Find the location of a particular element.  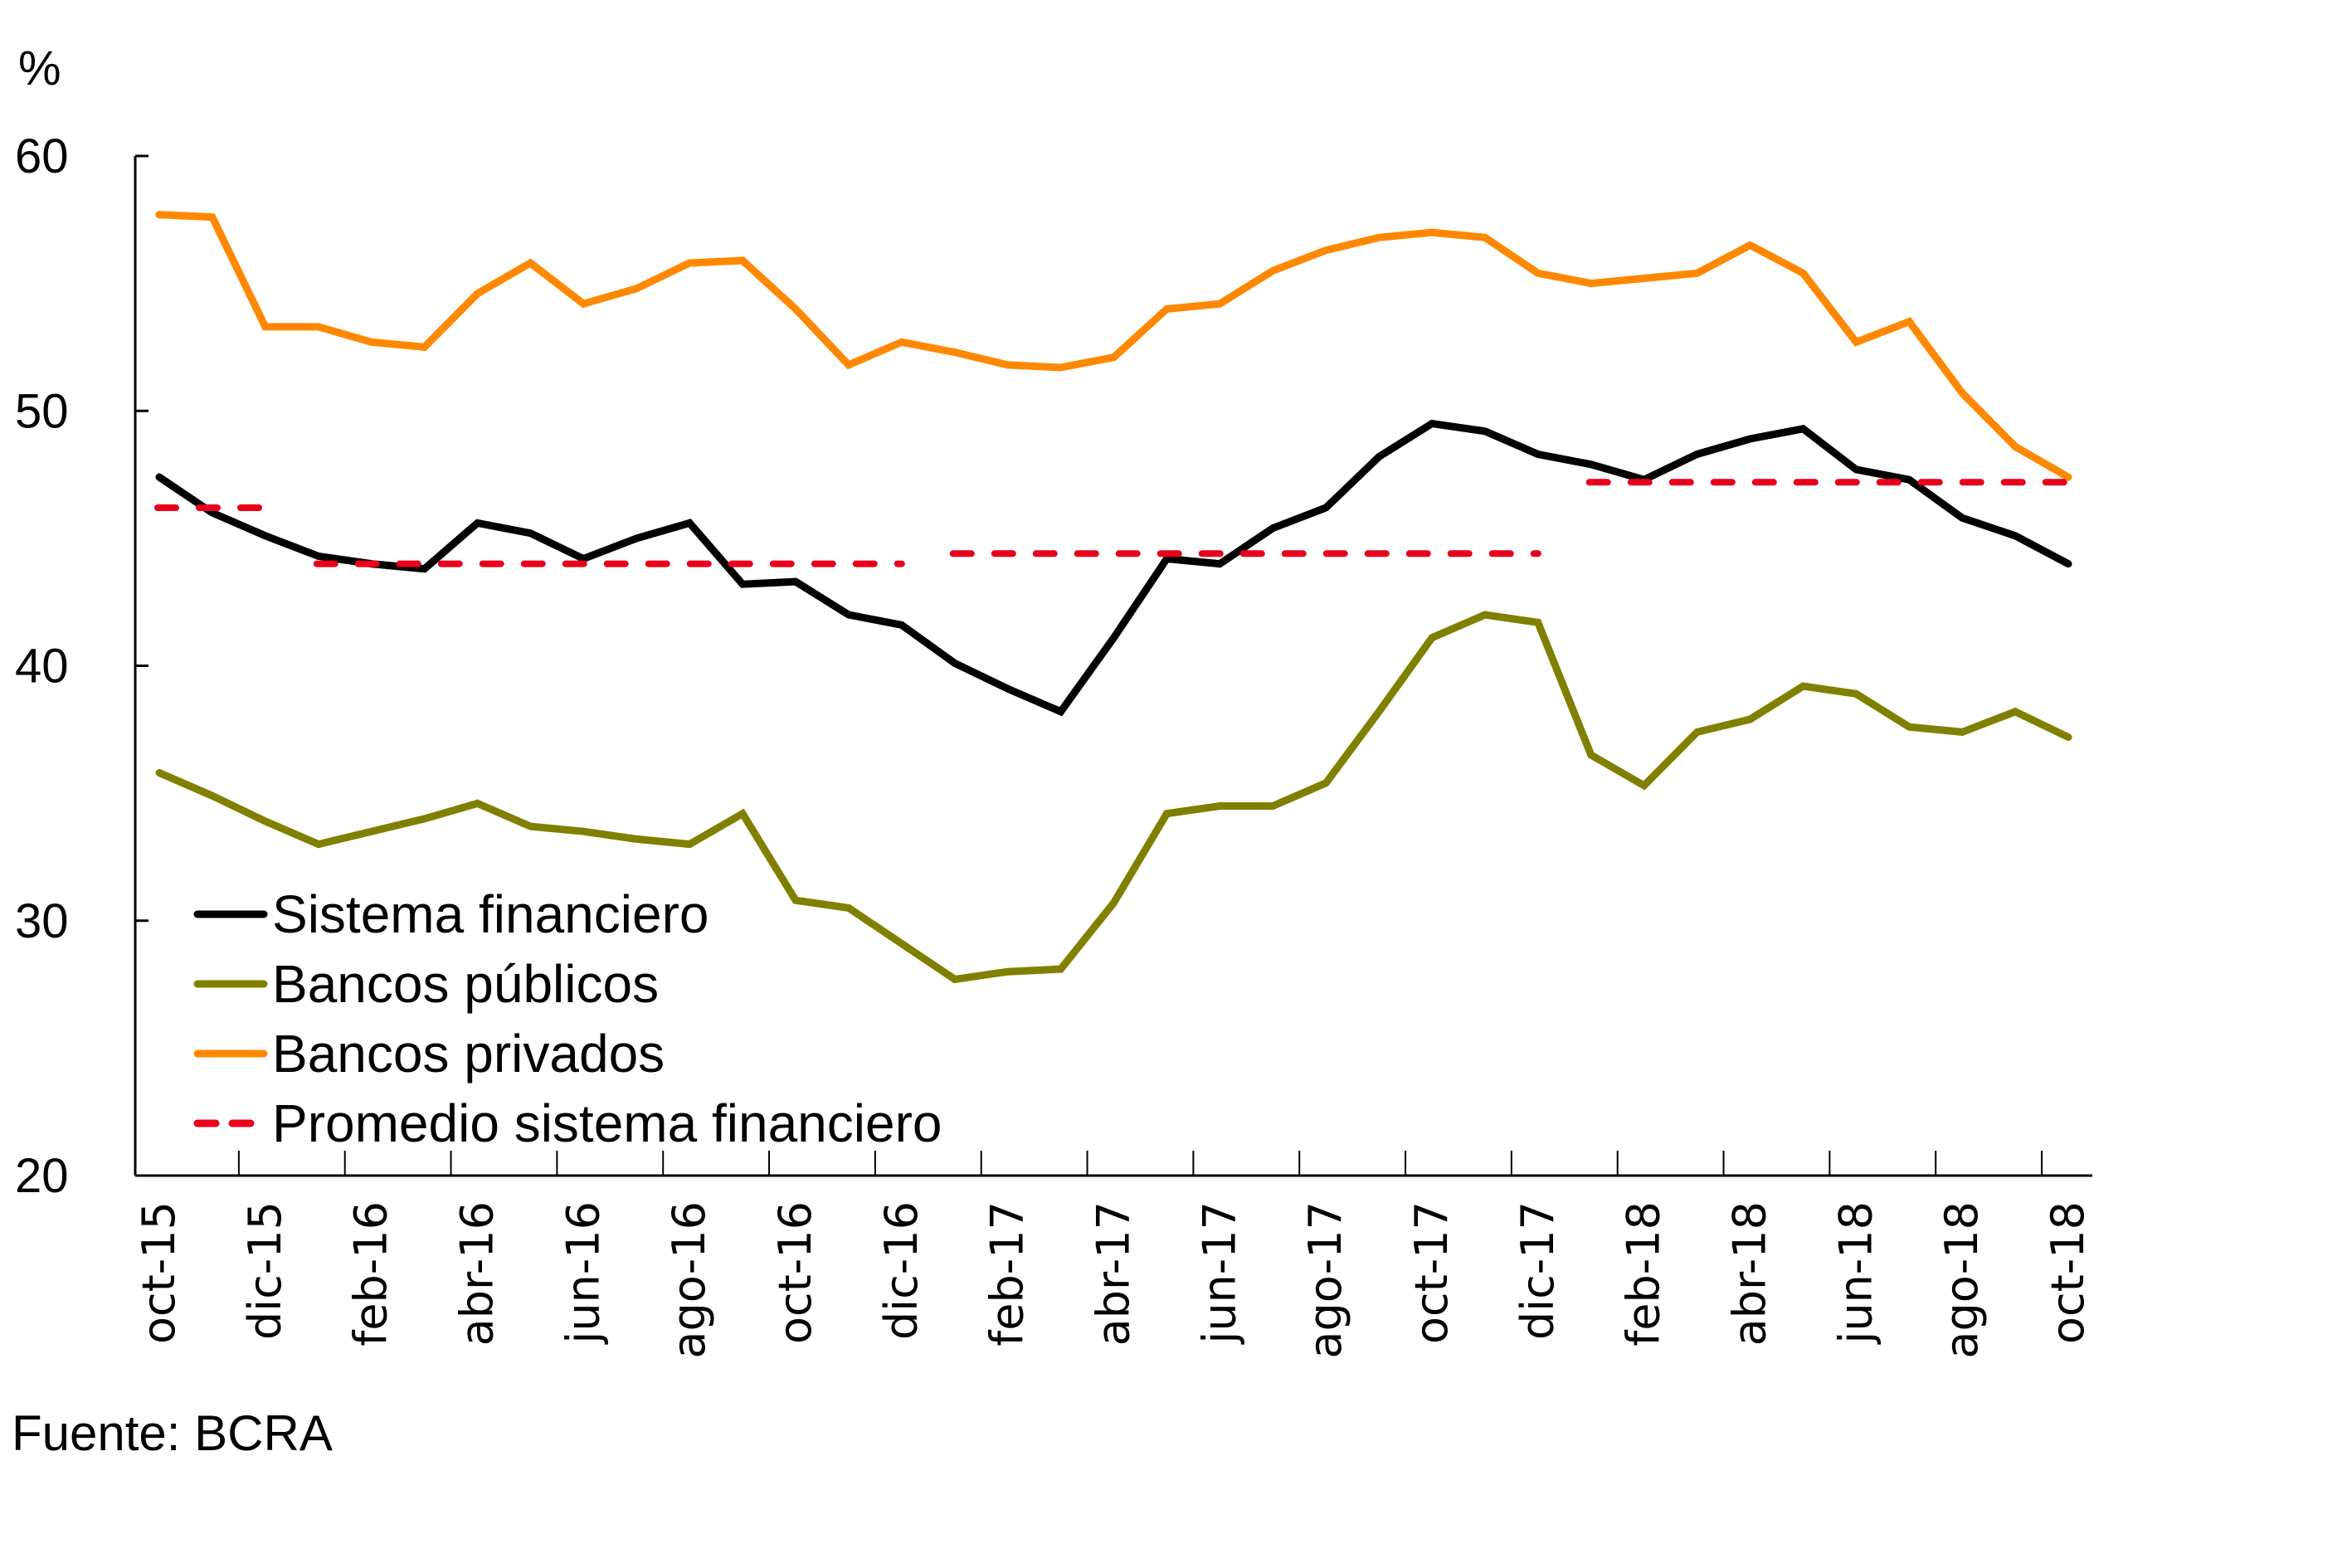

series-line-bancos-privados is located at coordinates (1113, 346).